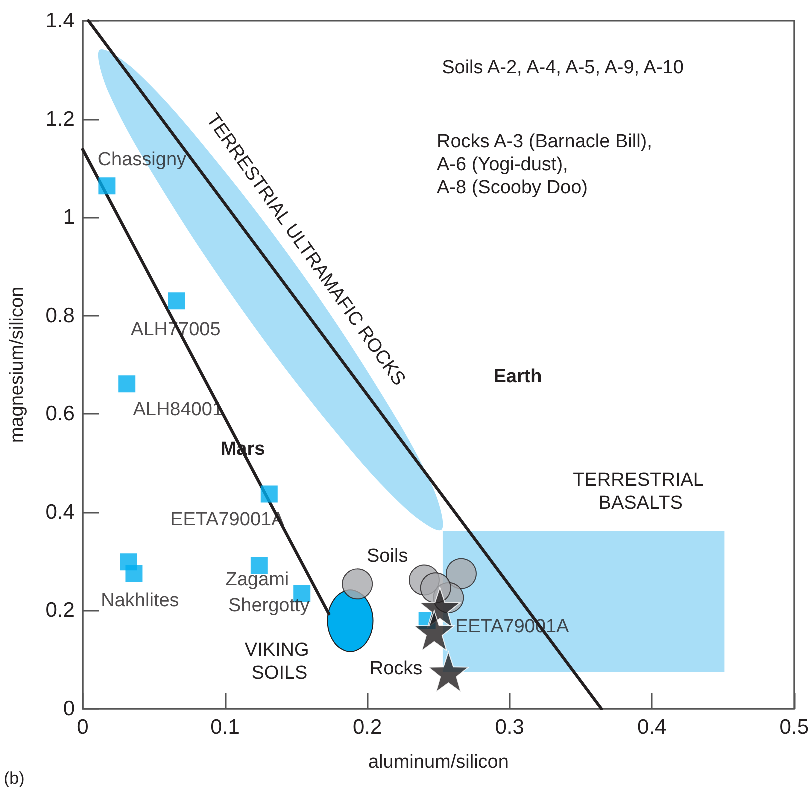 The height and width of the screenshot is (802, 812). What do you see at coordinates (509, 727) in the screenshot?
I see `x-tick-label: 0.3` at bounding box center [509, 727].